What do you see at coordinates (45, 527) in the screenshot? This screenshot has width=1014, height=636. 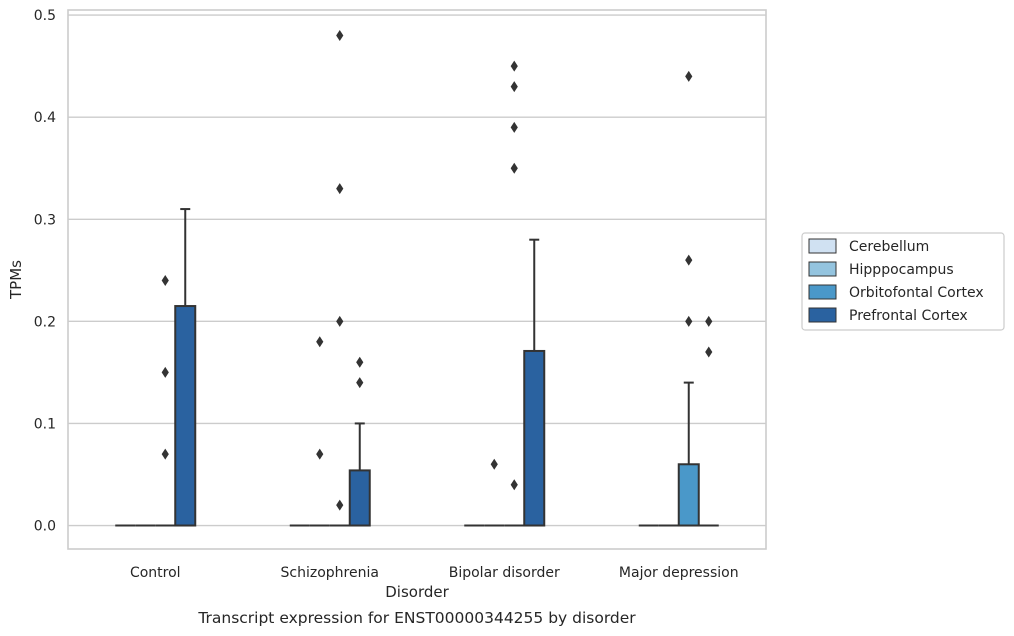 I see `y-tick-label: 0.0` at bounding box center [45, 527].